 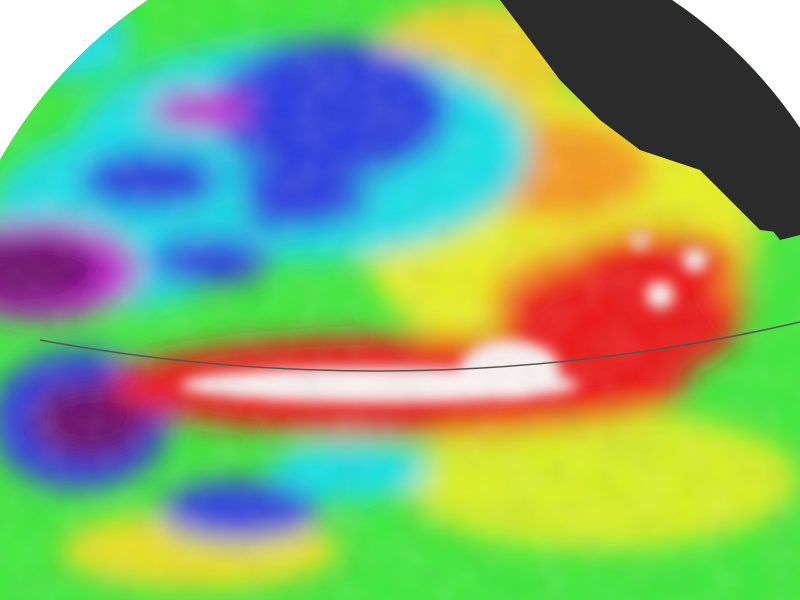 What do you see at coordinates (770, 220) in the screenshot?
I see `central-america-landmass` at bounding box center [770, 220].